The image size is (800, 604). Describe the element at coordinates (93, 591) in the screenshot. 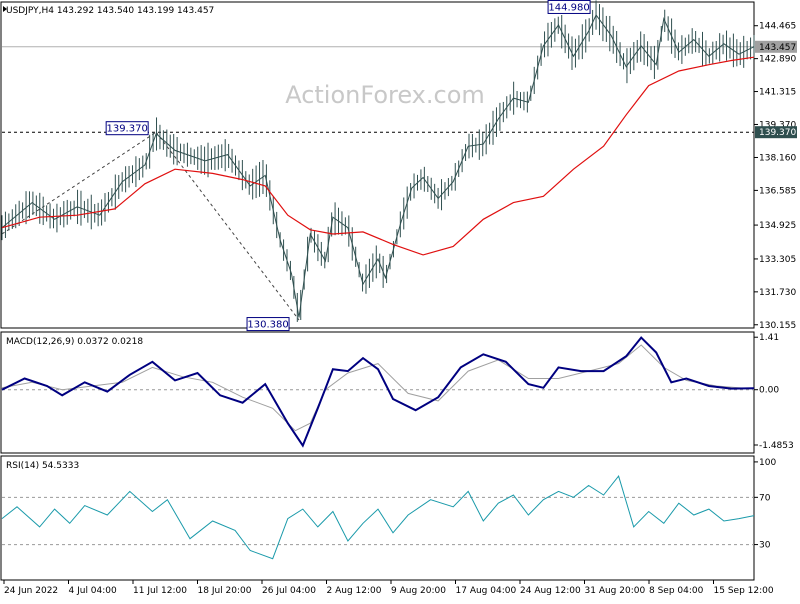

I see `x-tick-label: 4 Jul 04:00` at that location.